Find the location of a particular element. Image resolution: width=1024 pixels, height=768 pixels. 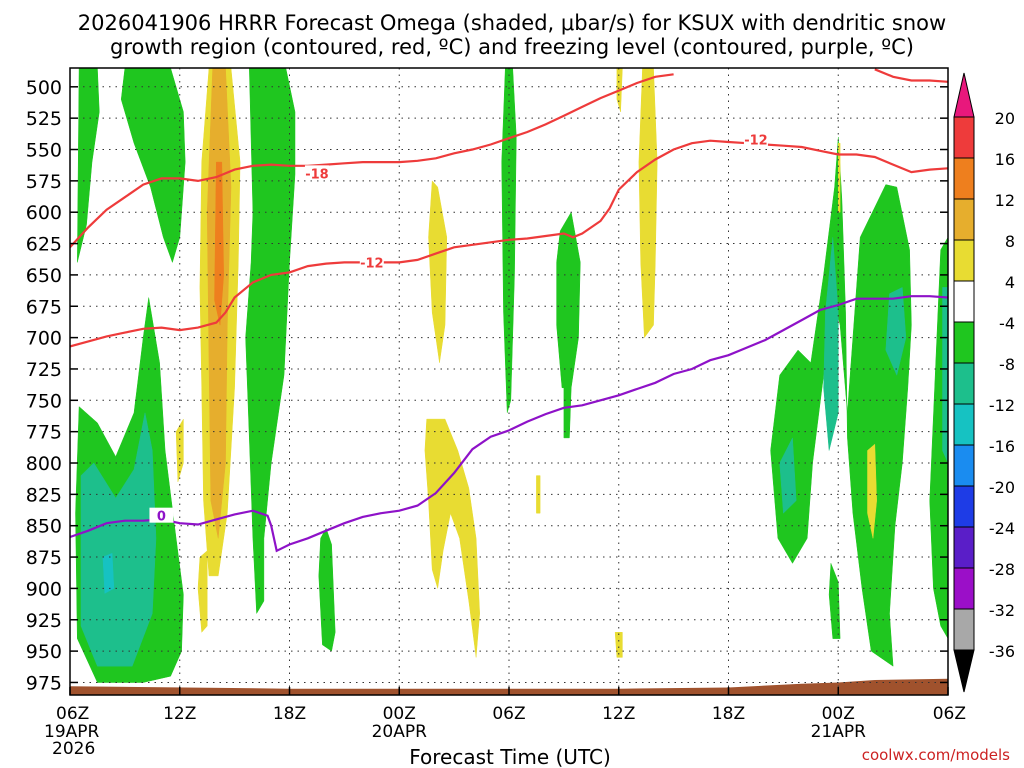

colorbar-label-11: -28 is located at coordinates (1002, 569).